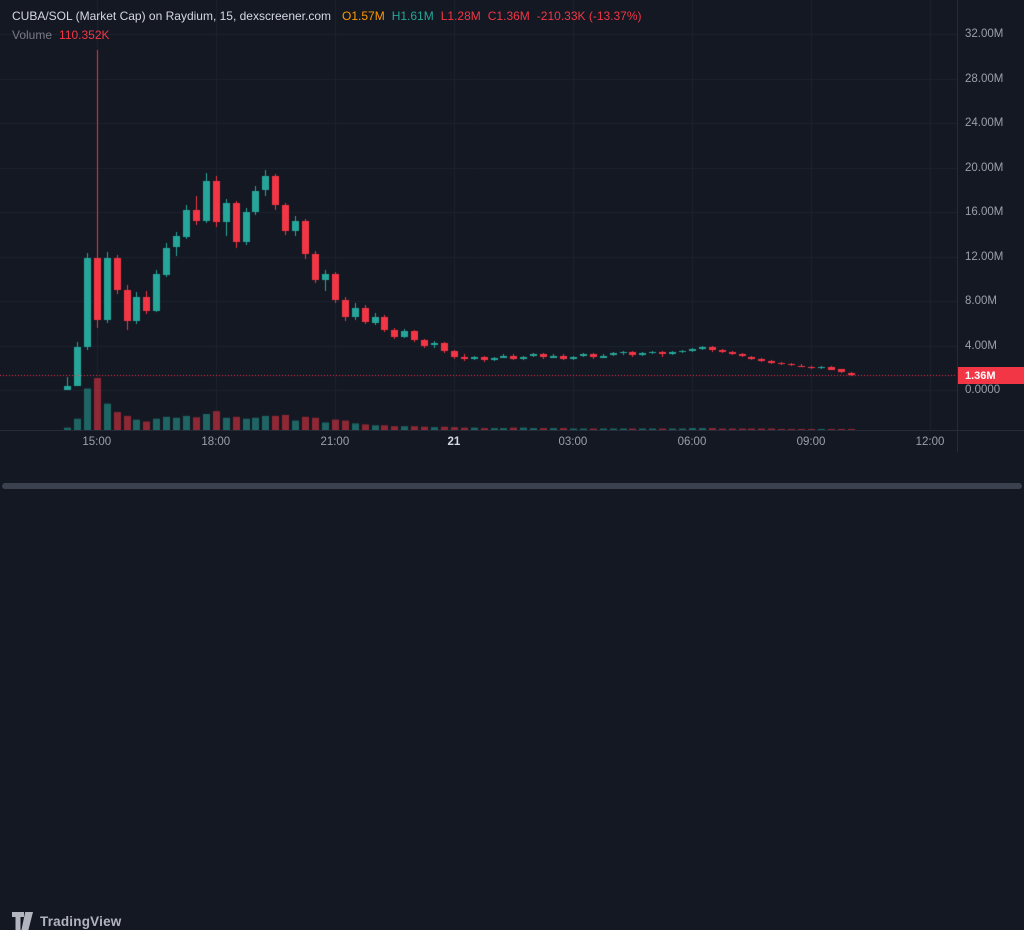  I want to click on volume-row: Volume 110.352K, so click(327, 35).